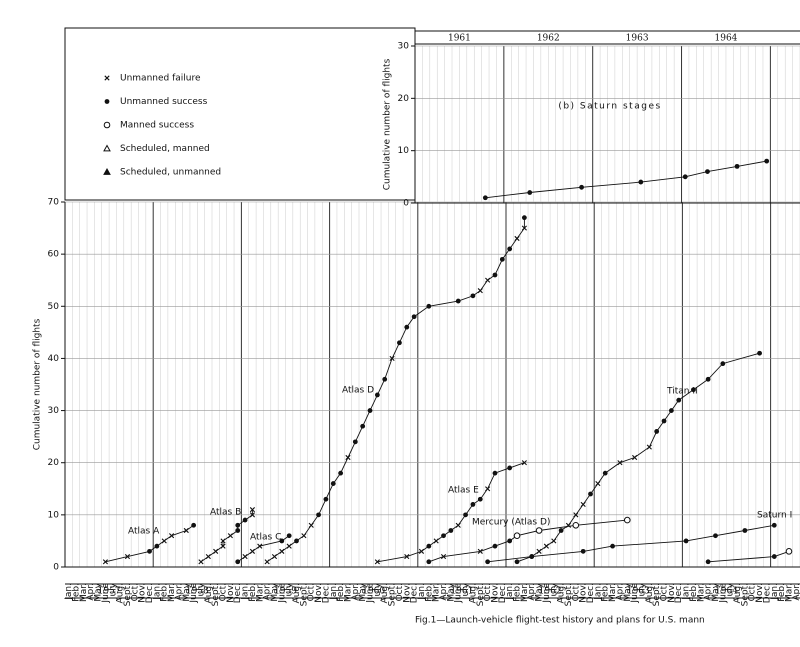 Image resolution: width=800 pixels, height=647 pixels. Describe the element at coordinates (444, 592) in the screenshot. I see `month-label: Apr.` at that location.